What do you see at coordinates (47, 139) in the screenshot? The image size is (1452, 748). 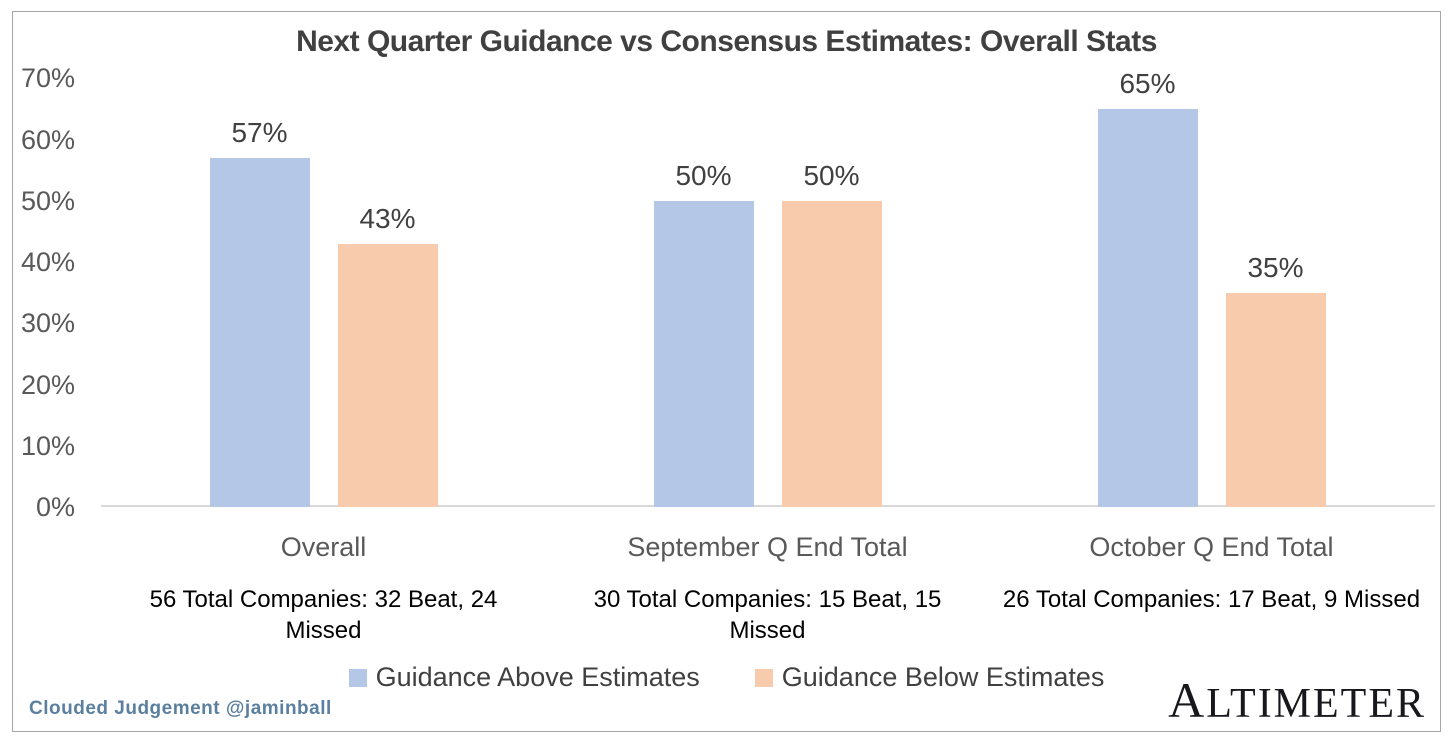 I see `y-axis-tick-label: 60%` at bounding box center [47, 139].